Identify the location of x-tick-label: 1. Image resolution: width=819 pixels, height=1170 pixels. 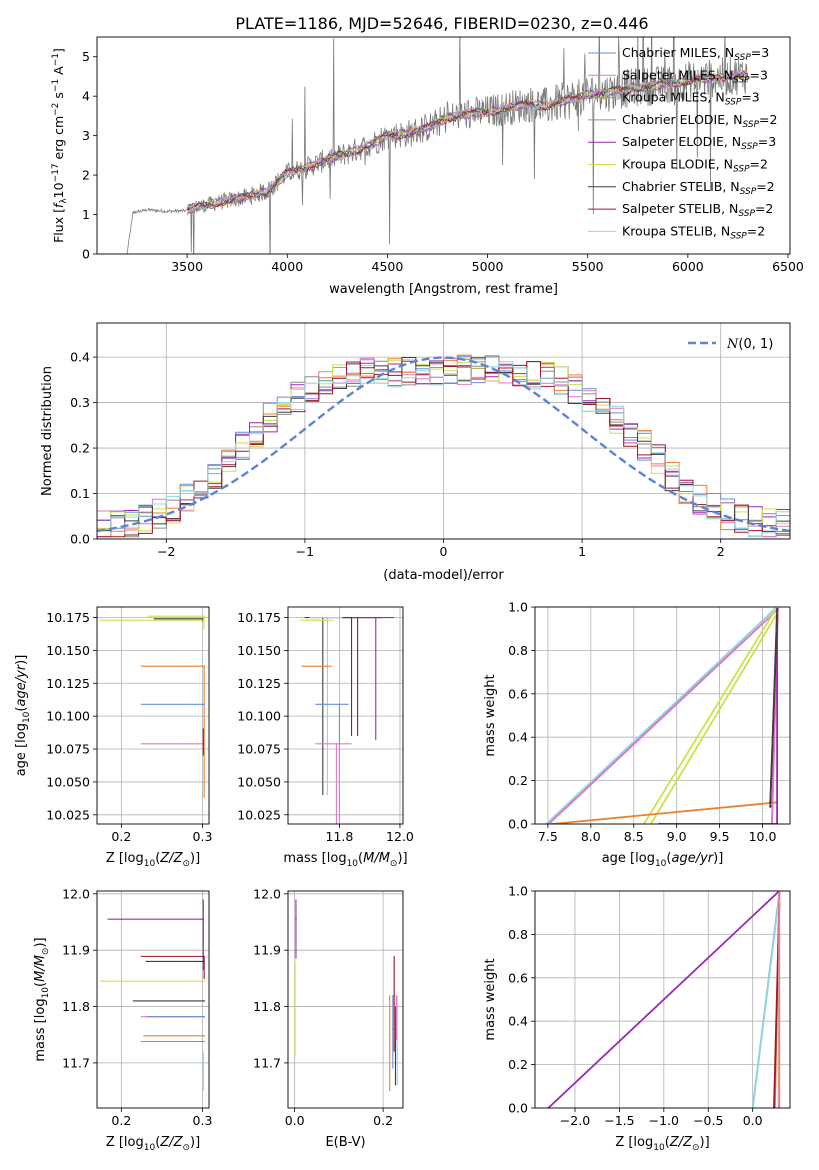
(582, 551).